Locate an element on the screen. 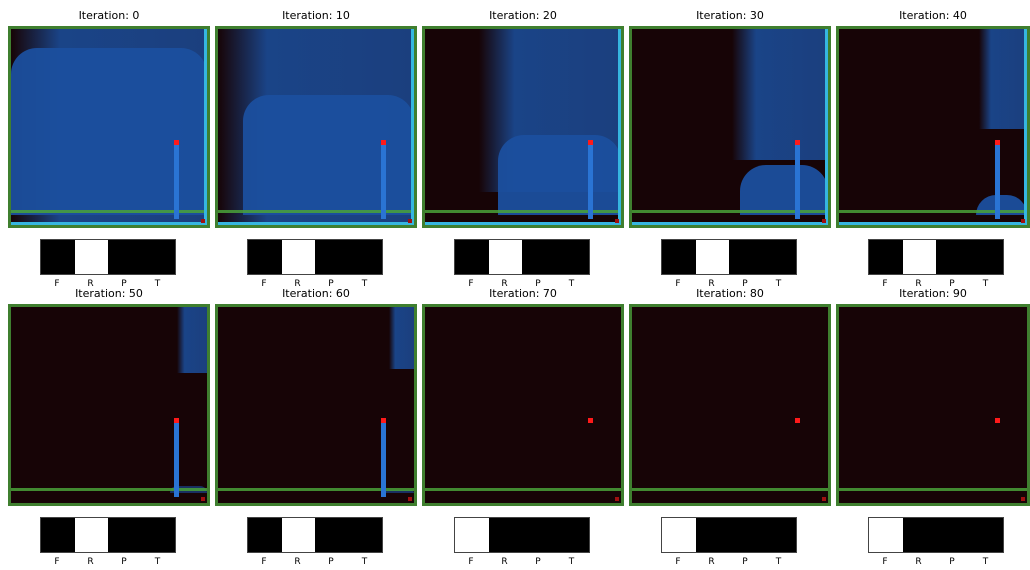  panel-title: Iteration: 90 is located at coordinates (933, 293).